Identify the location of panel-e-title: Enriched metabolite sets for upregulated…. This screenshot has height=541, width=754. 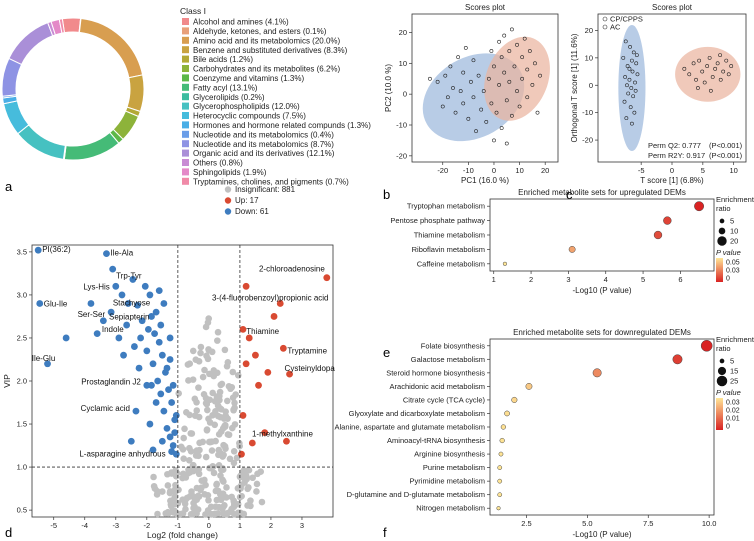
(602, 192).